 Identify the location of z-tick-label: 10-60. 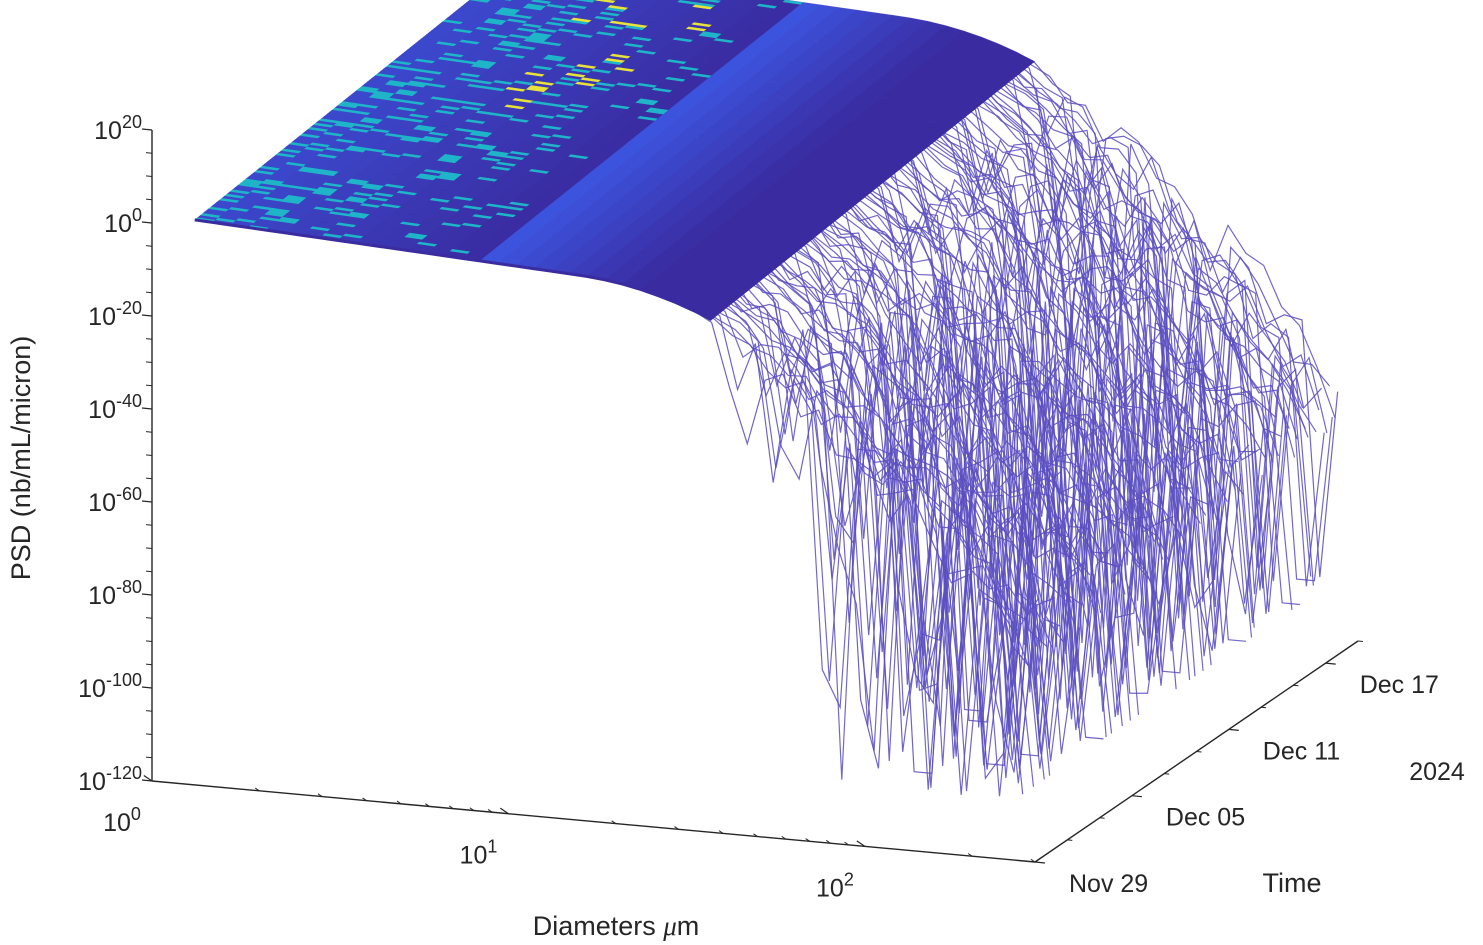
(115, 500).